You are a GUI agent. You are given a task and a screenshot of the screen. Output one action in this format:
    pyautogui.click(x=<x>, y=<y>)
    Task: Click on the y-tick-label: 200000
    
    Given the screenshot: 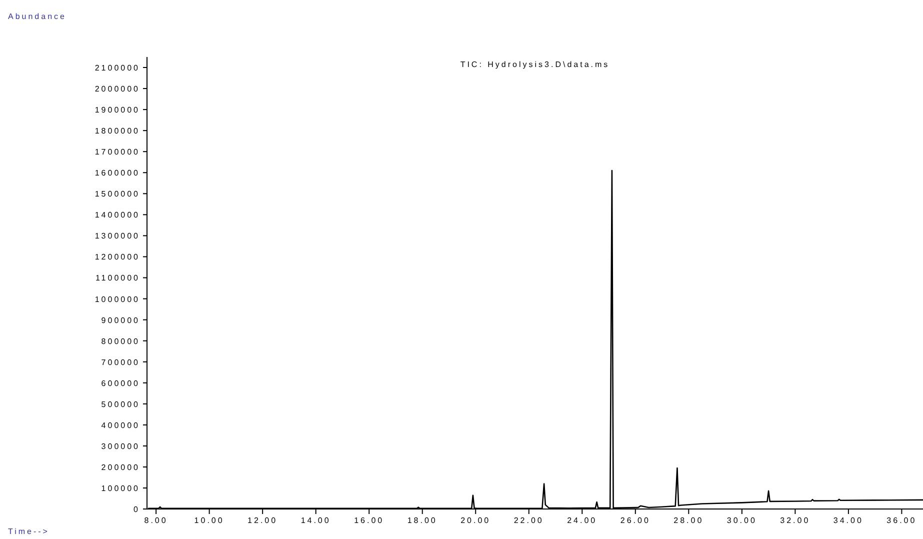 What is the action you would take?
    pyautogui.click(x=120, y=467)
    